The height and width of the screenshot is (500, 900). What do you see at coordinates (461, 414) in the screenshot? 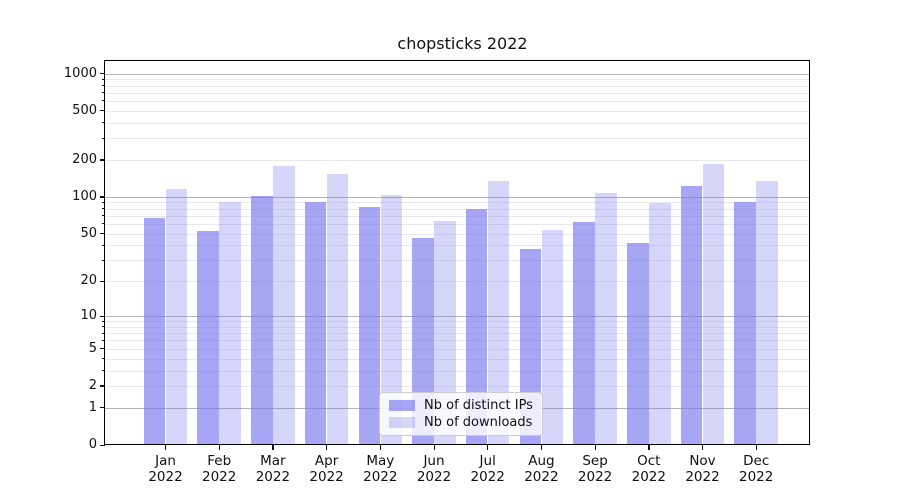
I see `legend: Nb of distinct IPs Nb of downloads` at bounding box center [461, 414].